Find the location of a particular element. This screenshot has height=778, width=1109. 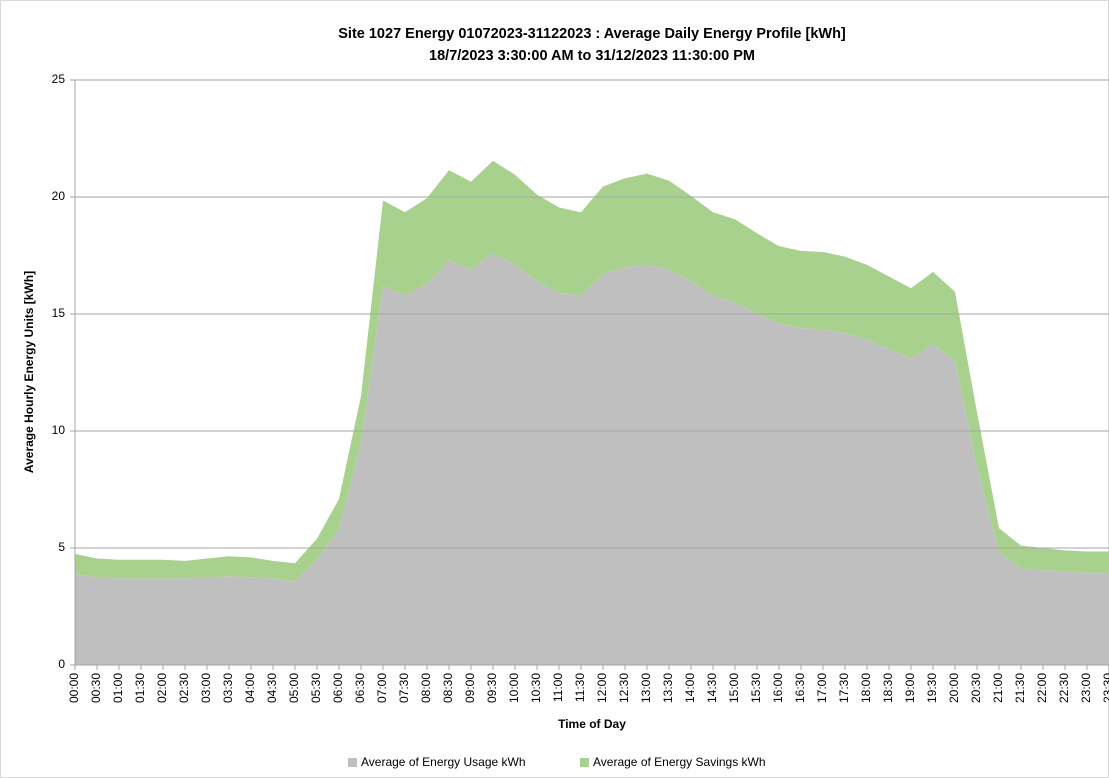

x-tick-label: 13:30 is located at coordinates (668, 688).